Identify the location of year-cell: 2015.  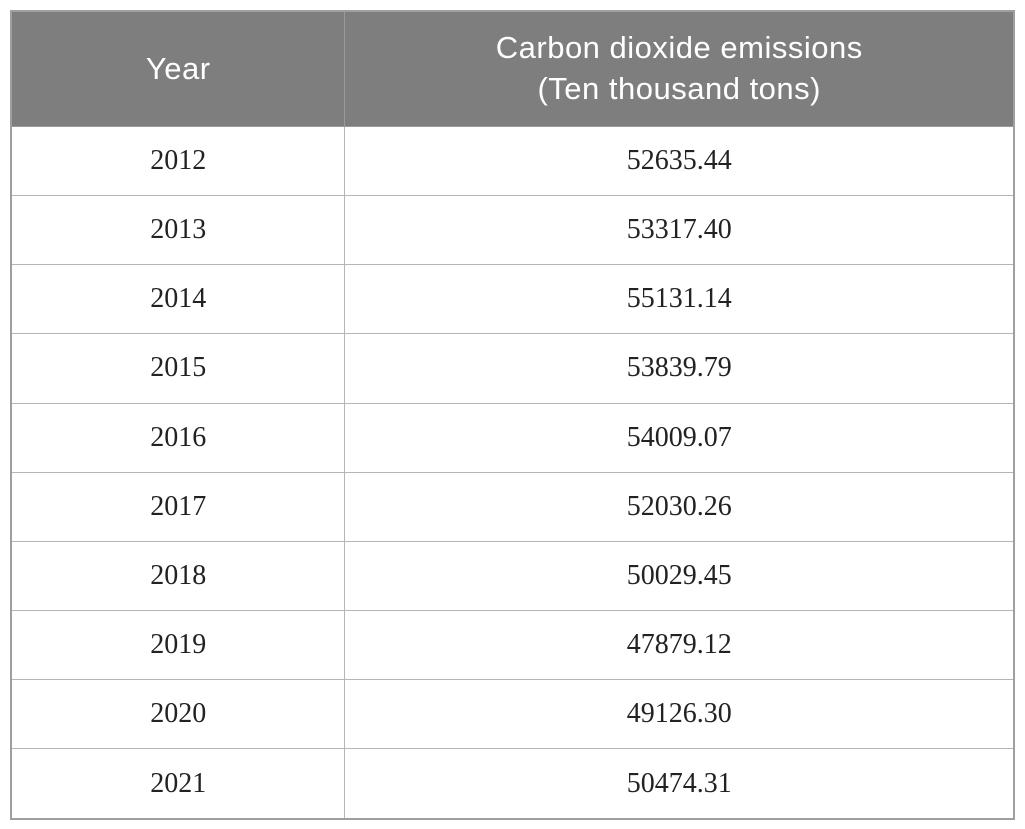
(178, 368).